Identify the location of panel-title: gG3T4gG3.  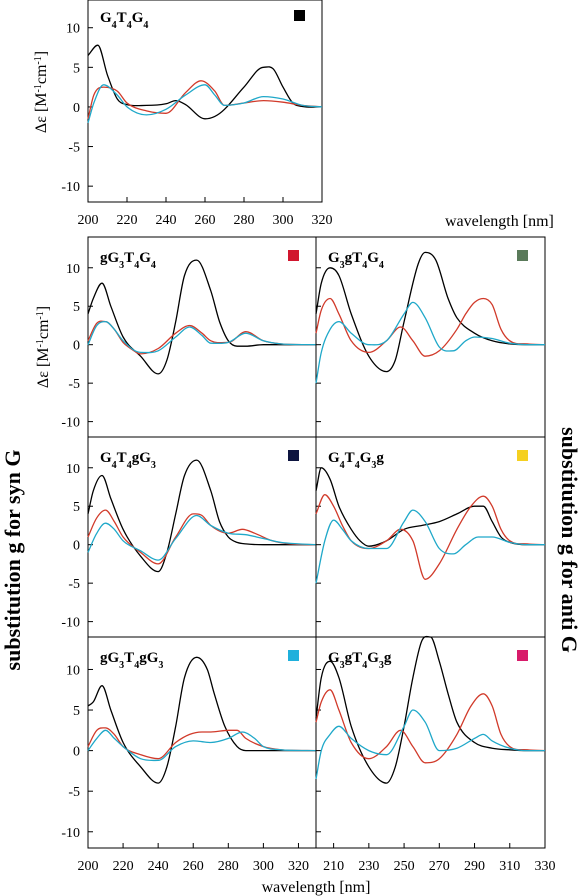
(131, 660).